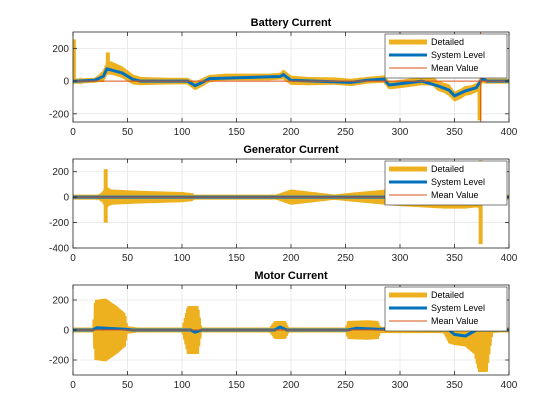  I want to click on chart-title: Generator Current, so click(291, 150).